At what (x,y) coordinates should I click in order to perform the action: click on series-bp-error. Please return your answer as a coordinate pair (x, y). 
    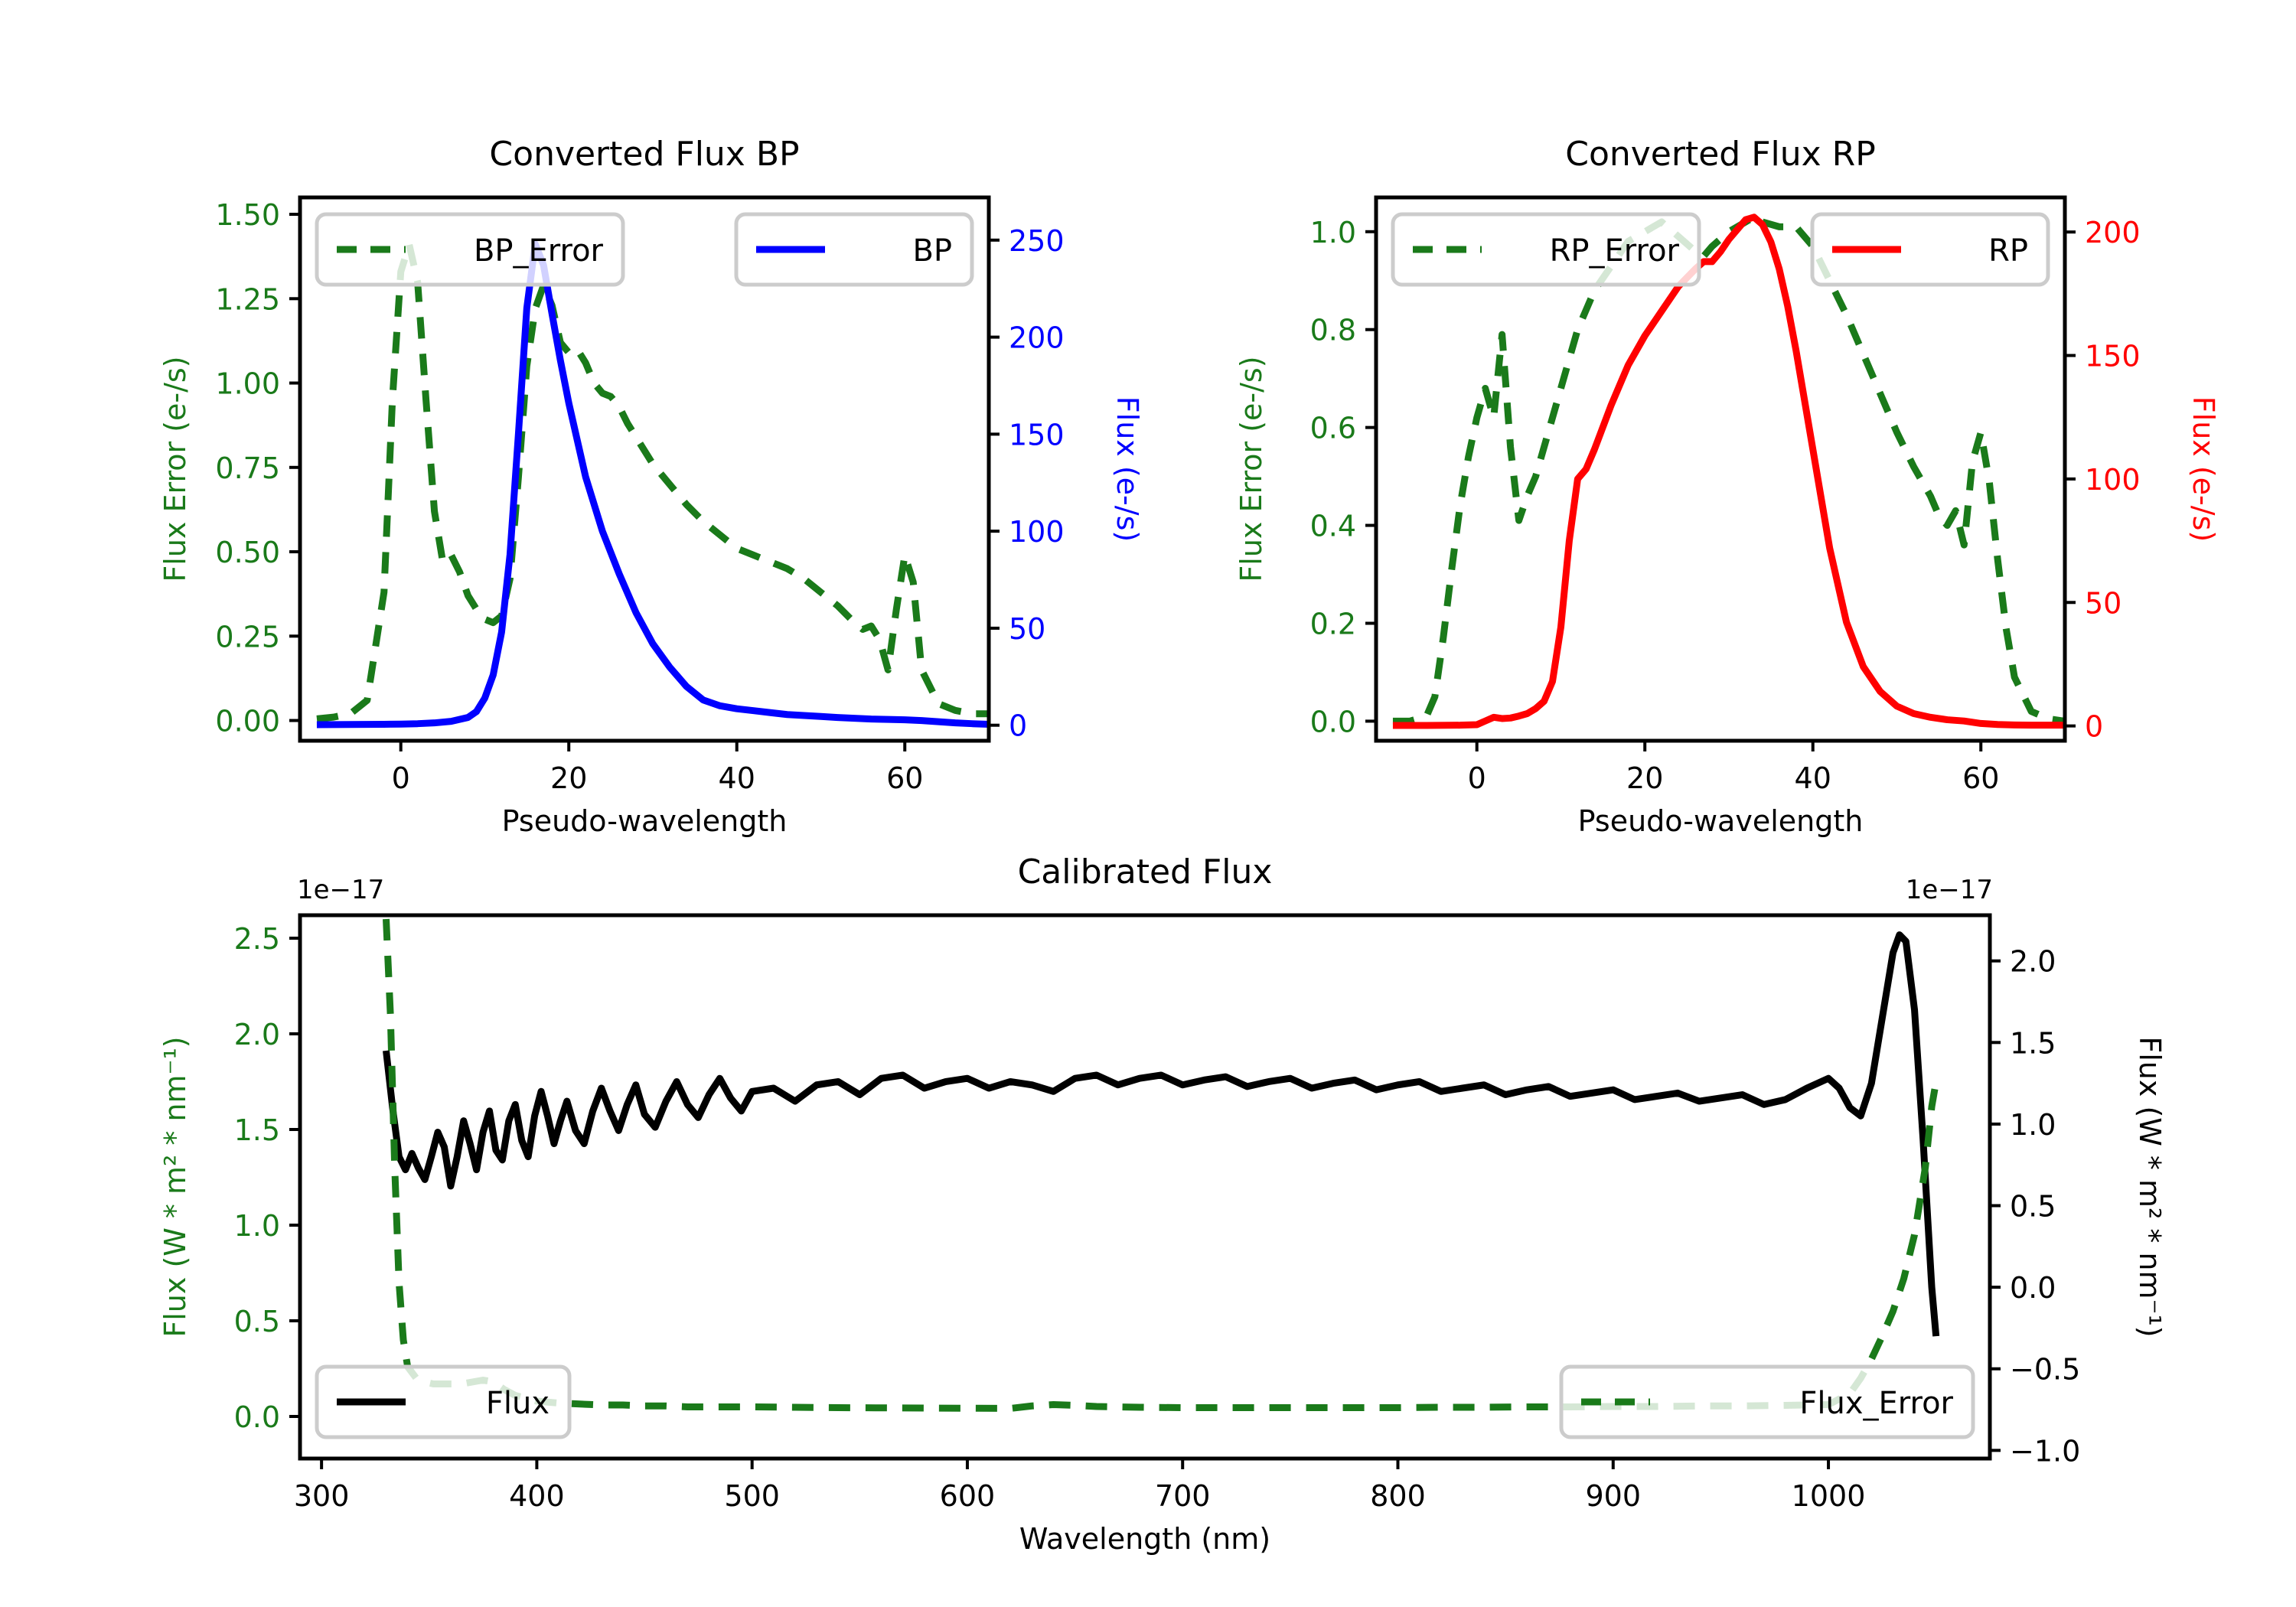
    Looking at the image, I should click on (652, 482).